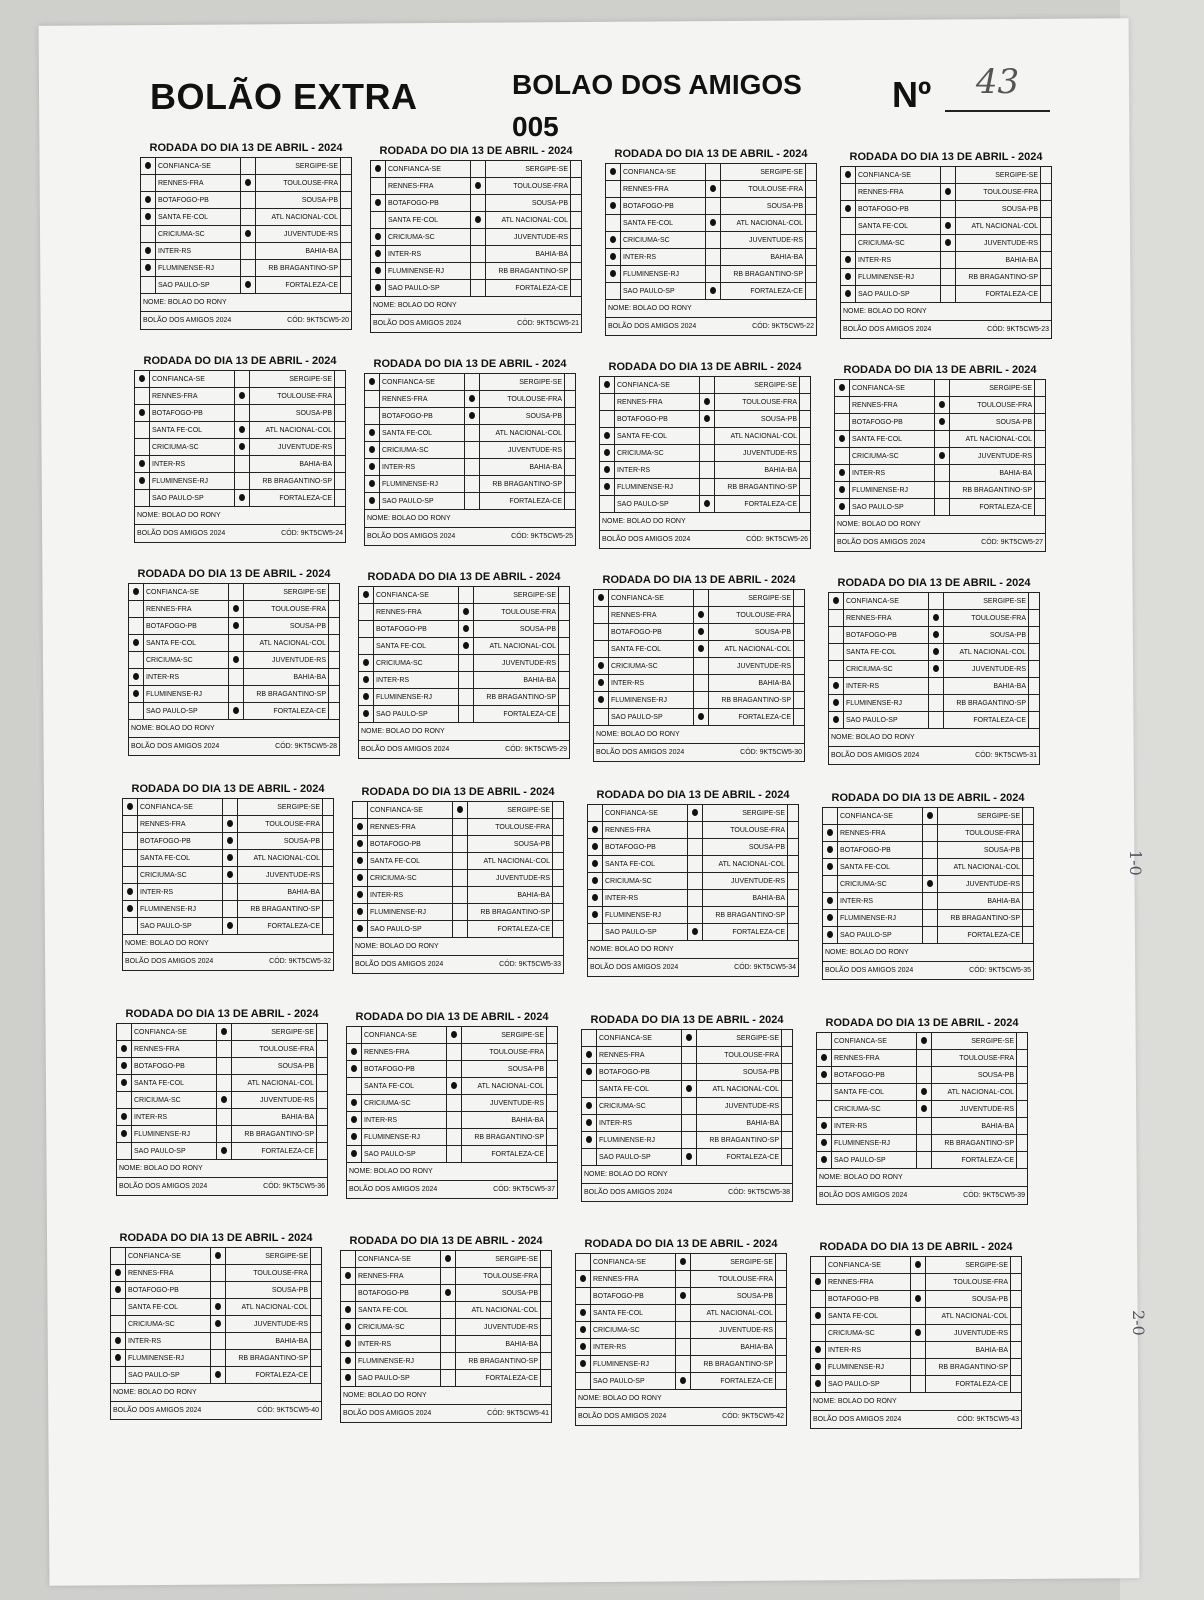 This screenshot has height=1600, width=1204. Describe the element at coordinates (240, 447) in the screenshot. I see `match-row: CRICIUMA-SC JUVENTUDE-RS` at that location.